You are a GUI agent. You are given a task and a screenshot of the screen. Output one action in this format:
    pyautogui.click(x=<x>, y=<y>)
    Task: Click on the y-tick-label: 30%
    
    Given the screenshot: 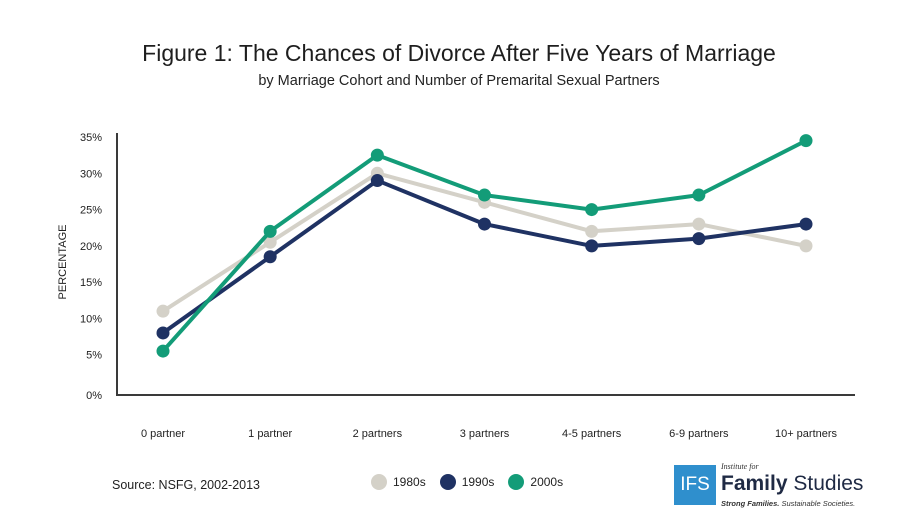 What is the action you would take?
    pyautogui.click(x=91, y=174)
    